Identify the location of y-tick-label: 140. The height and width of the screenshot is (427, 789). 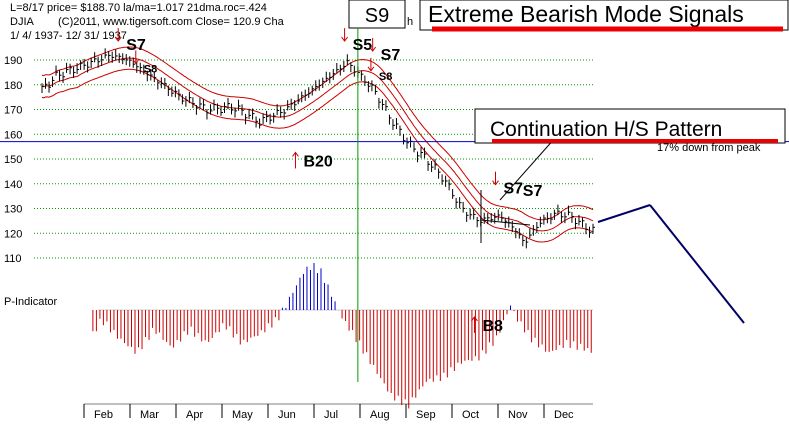
(13, 185).